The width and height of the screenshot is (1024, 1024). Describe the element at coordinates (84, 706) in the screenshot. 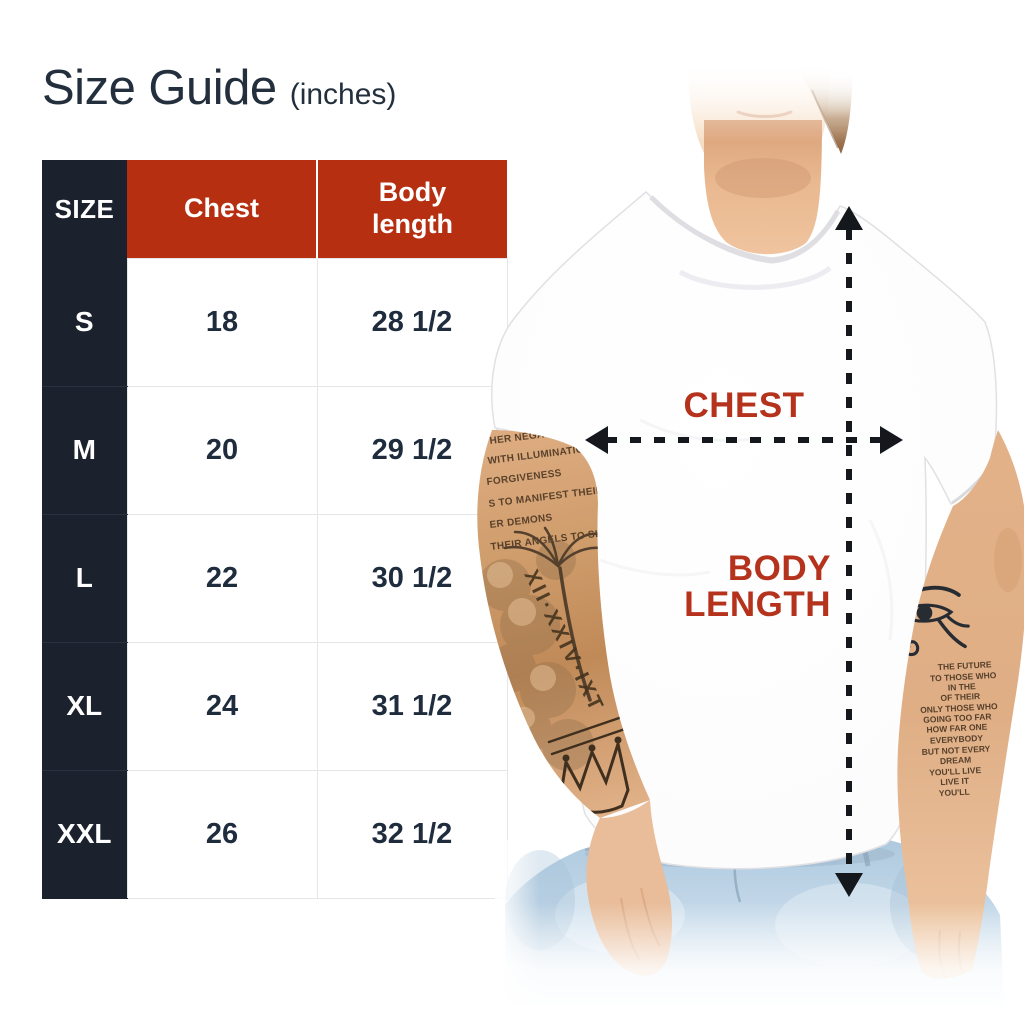

I see `size-cell: XL` at that location.